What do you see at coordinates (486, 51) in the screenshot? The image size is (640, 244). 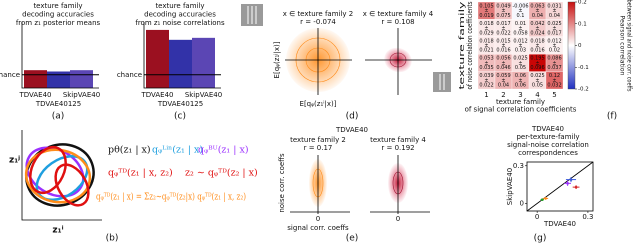 I see `cell-error: 0.021` at bounding box center [486, 51].